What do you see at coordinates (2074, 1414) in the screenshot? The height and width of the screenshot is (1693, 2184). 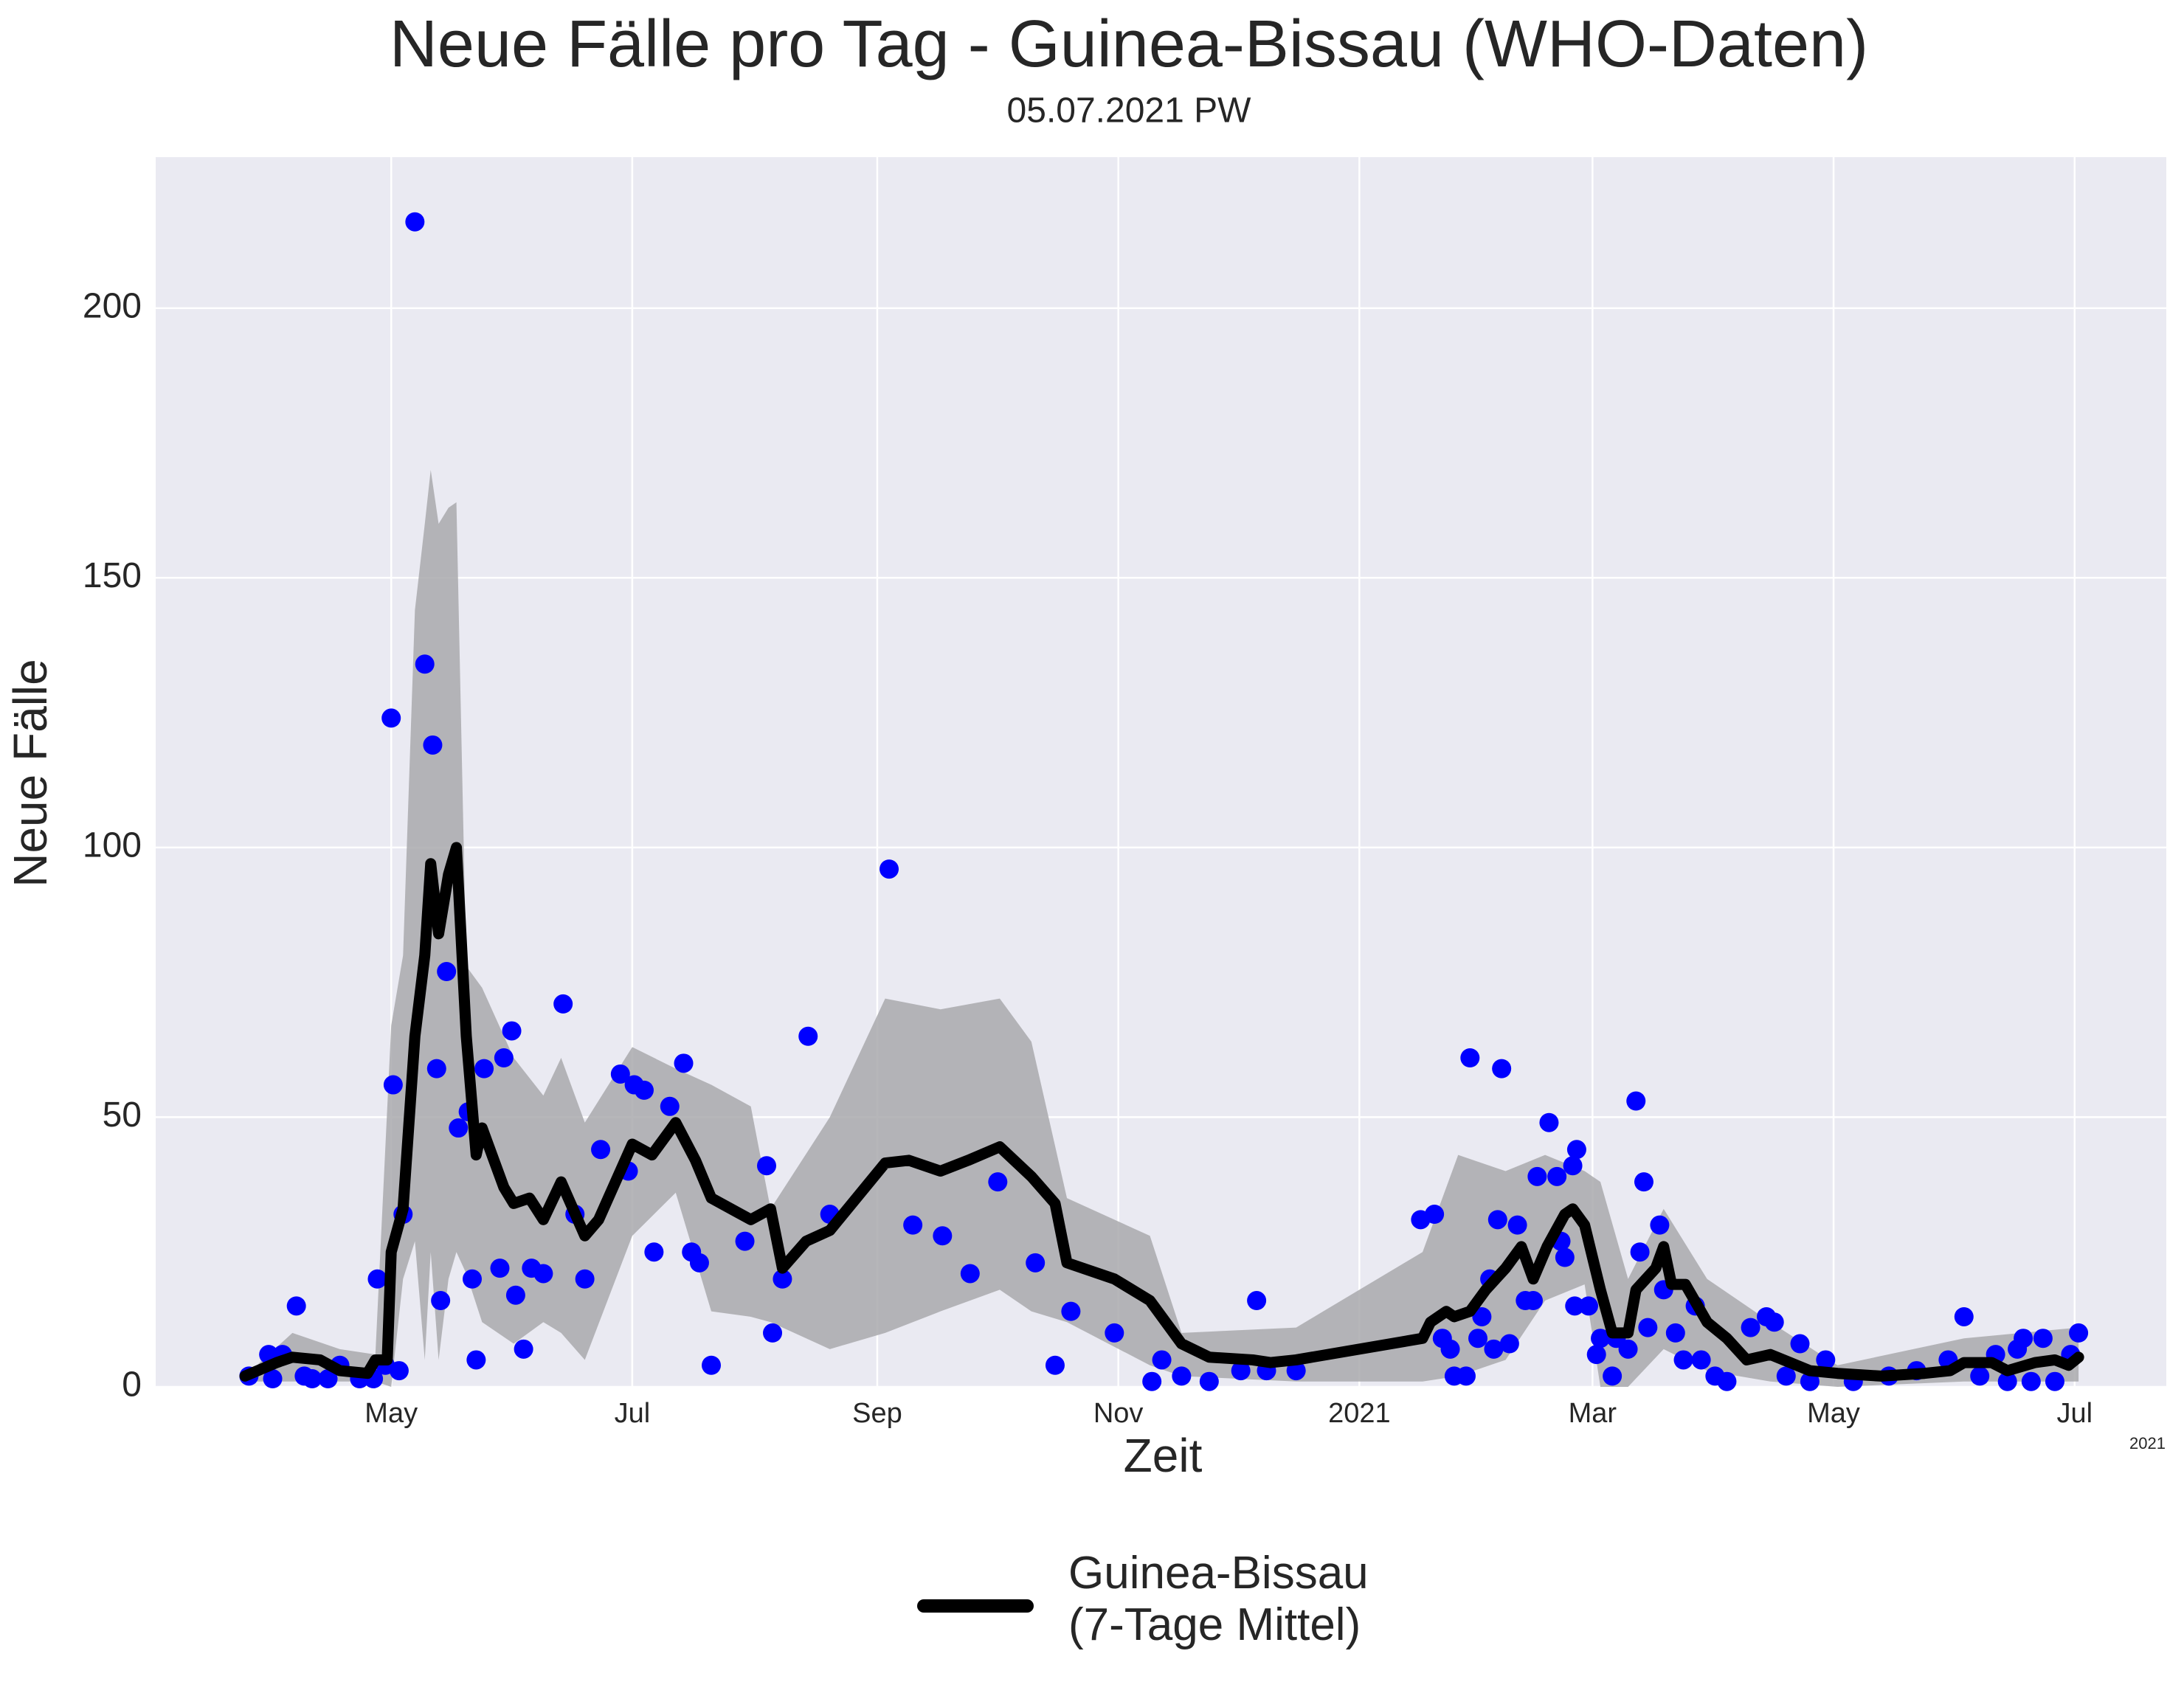 I see `x-tick-label: Jul` at bounding box center [2074, 1414].